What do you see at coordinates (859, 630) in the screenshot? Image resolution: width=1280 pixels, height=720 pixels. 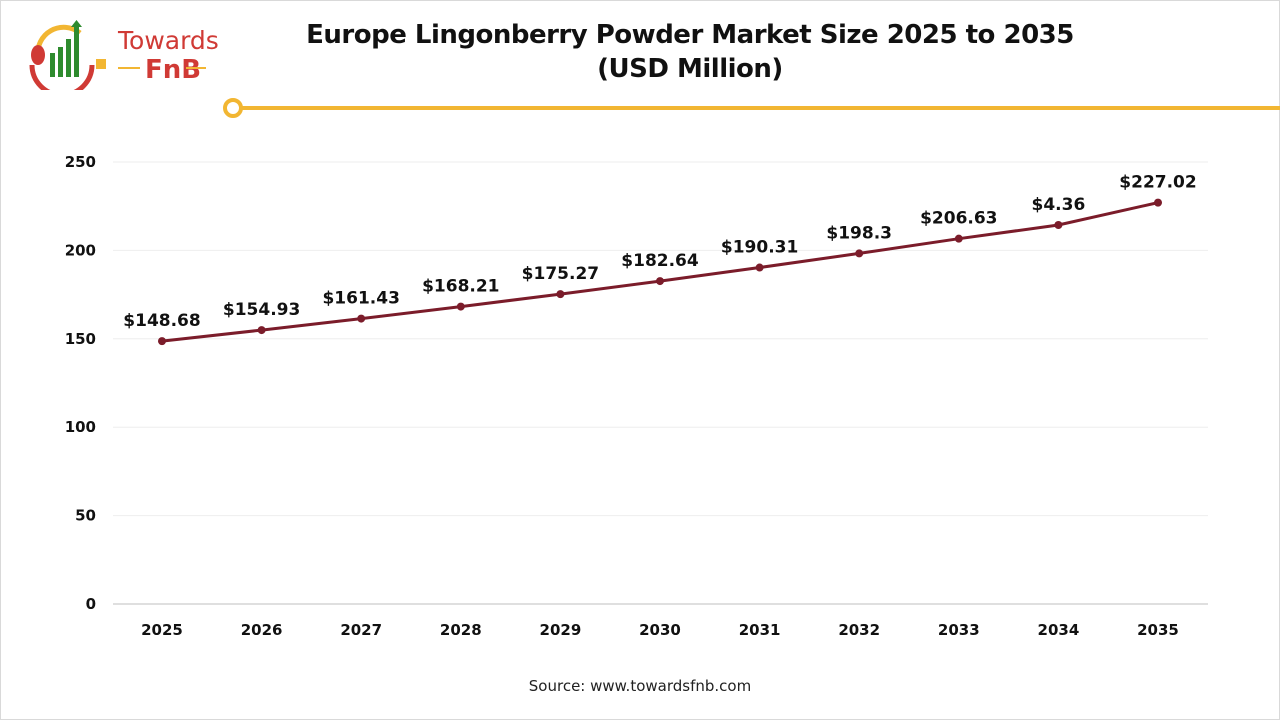 I see `x-tick-label: 2032` at bounding box center [859, 630].